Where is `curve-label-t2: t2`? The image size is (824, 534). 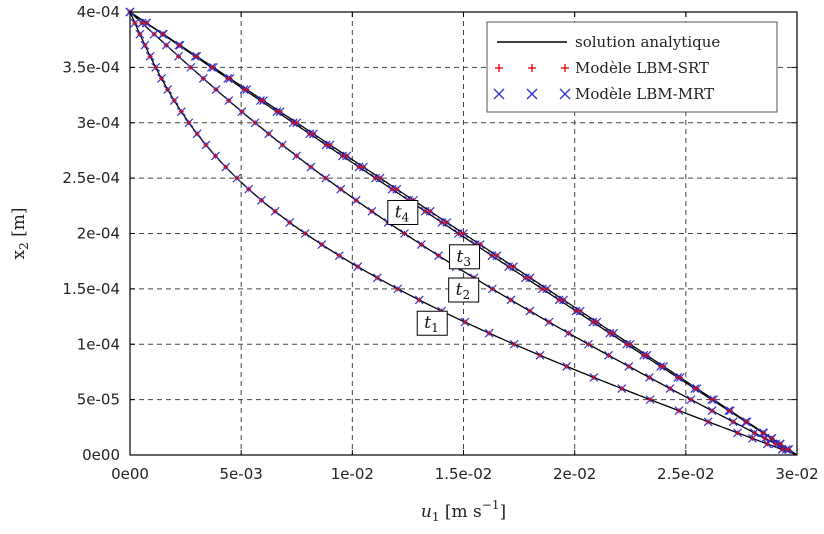 curve-label-t2: t2 is located at coordinates (464, 290).